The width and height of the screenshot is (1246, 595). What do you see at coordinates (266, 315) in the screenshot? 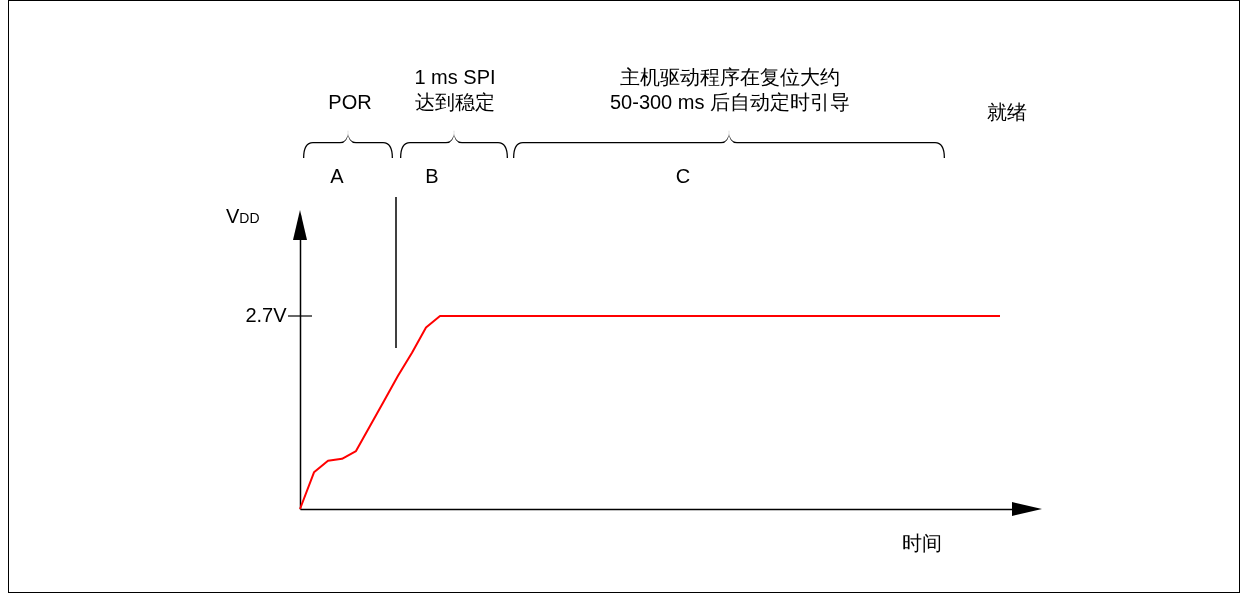
I see `text: 2.7V` at bounding box center [266, 315].